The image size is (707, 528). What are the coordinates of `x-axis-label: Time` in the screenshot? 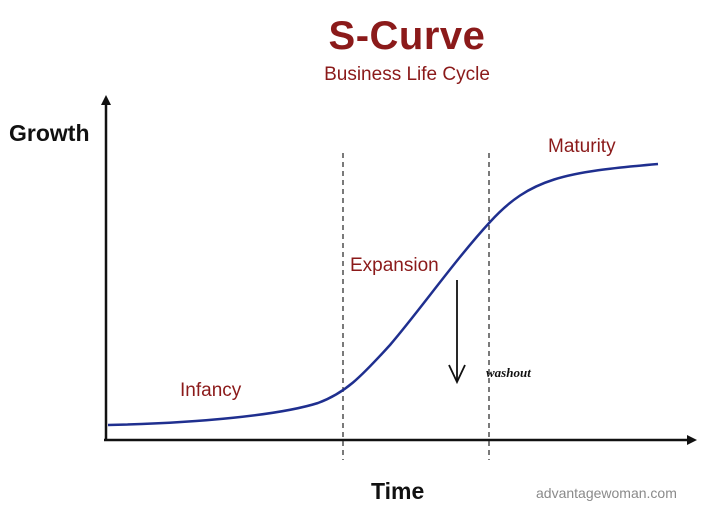 It's located at (398, 491).